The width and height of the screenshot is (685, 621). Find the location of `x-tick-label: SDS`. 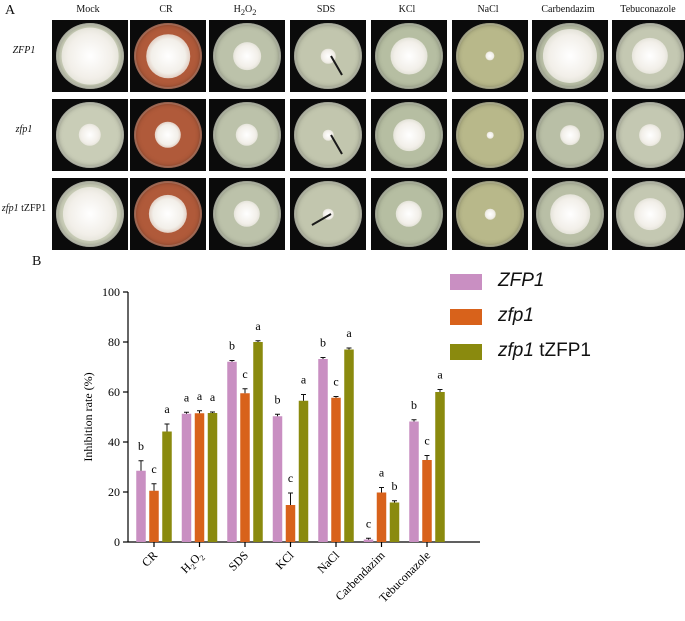

x-tick-label: SDS is located at coordinates (238, 560).